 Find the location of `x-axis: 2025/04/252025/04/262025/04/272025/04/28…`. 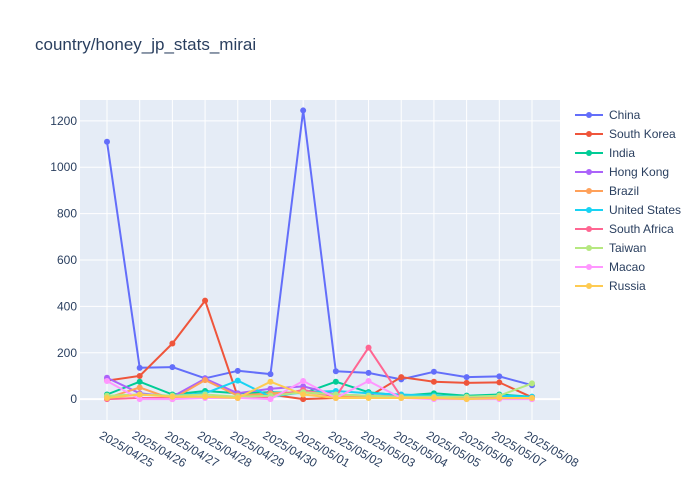

x-axis: 2025/04/252025/04/262025/04/272025/04/28… is located at coordinates (339, 449).